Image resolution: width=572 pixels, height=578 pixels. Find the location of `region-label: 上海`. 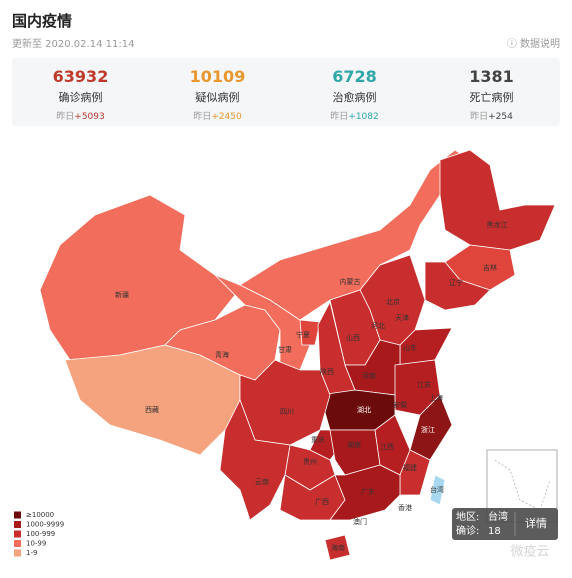

region-label: 上海 is located at coordinates (436, 397).